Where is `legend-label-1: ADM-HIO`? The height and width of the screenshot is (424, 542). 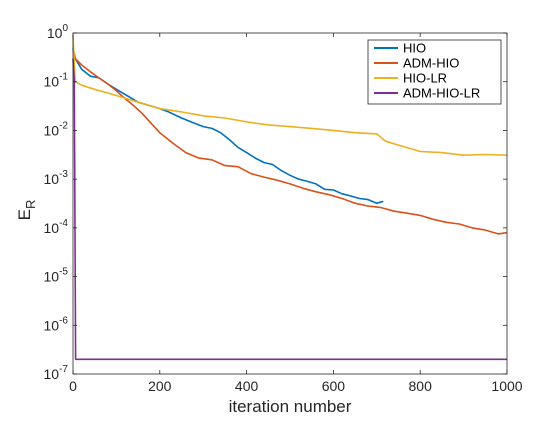
legend-label-1: ADM-HIO is located at coordinates (431, 63).